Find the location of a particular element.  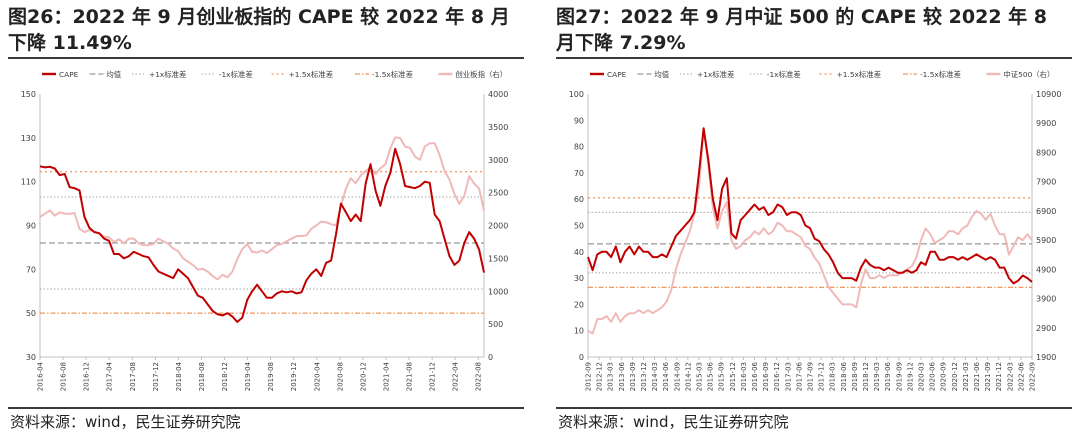

x-tick-label: 2020-03 is located at coordinates (922, 376).